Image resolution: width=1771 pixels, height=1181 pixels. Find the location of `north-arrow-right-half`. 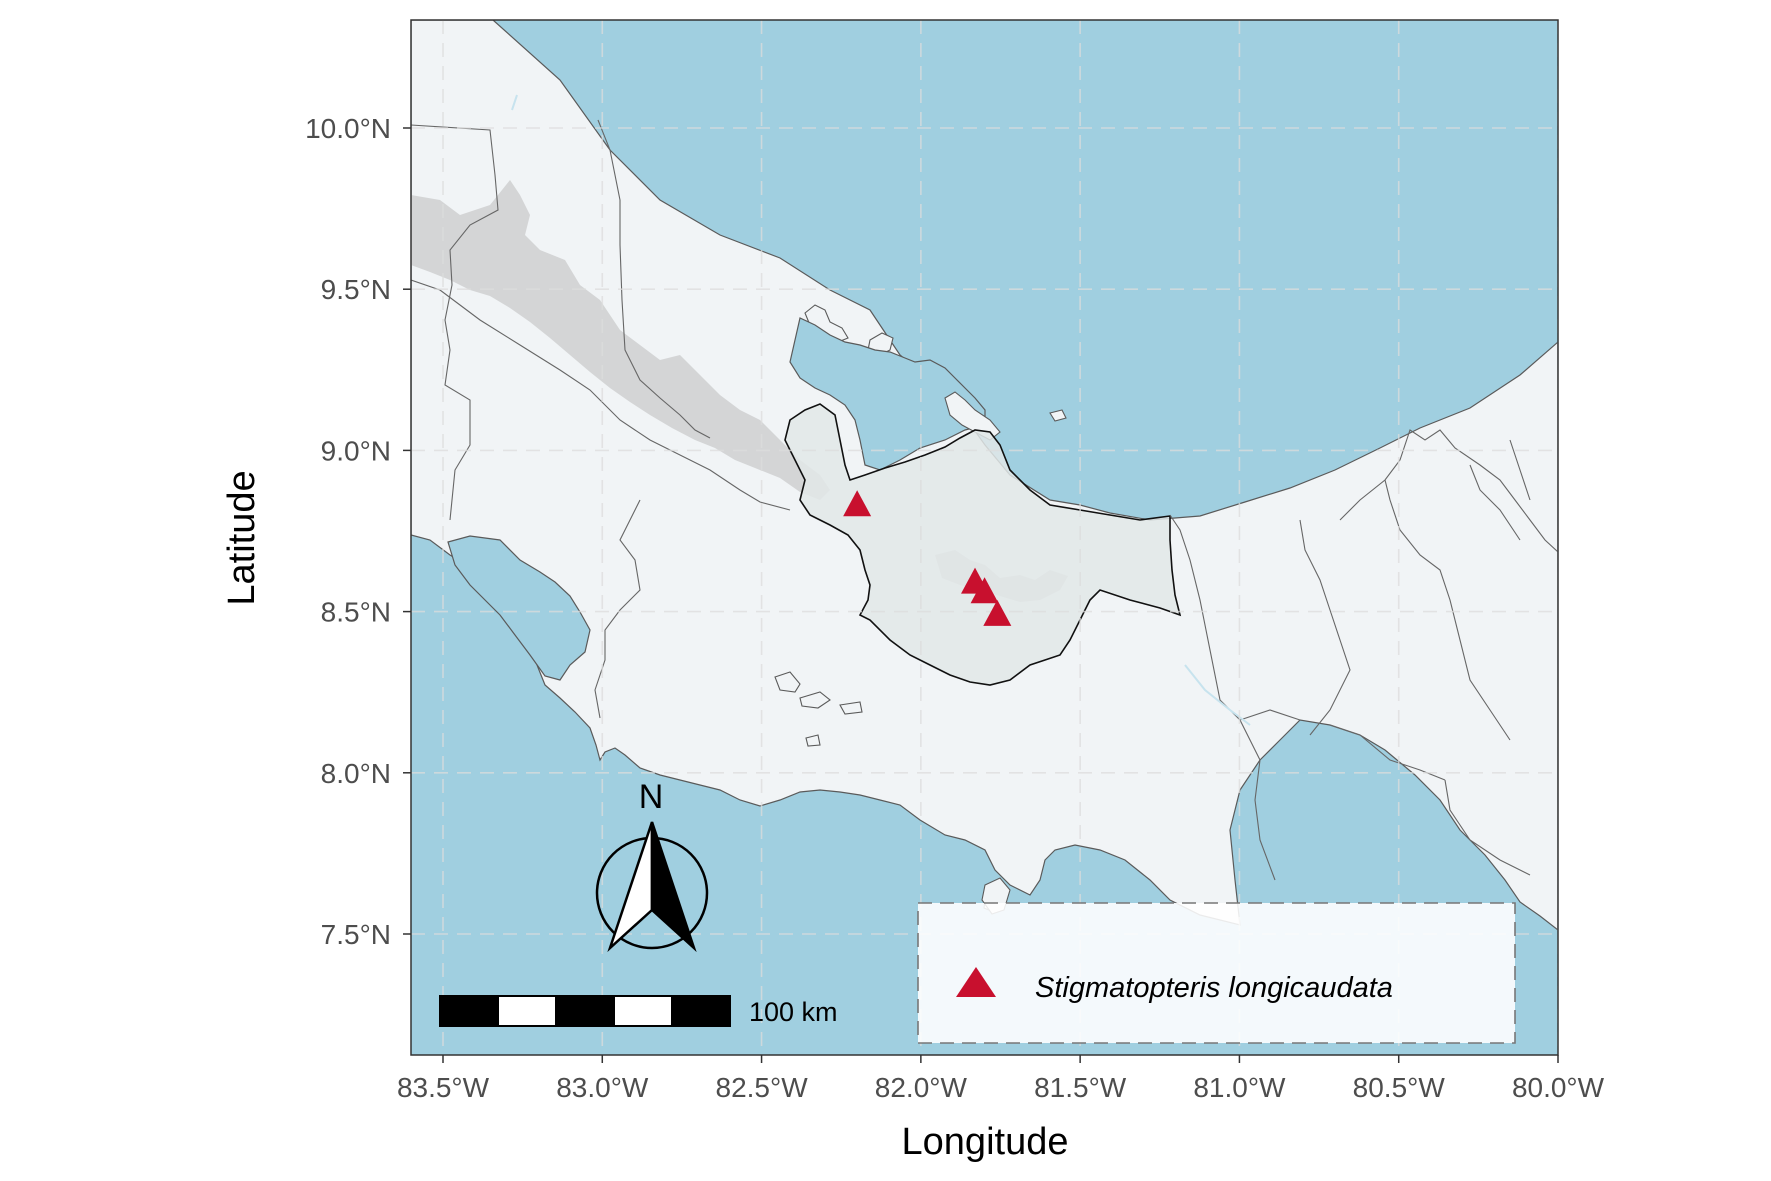

north-arrow-right-half is located at coordinates (673, 887).